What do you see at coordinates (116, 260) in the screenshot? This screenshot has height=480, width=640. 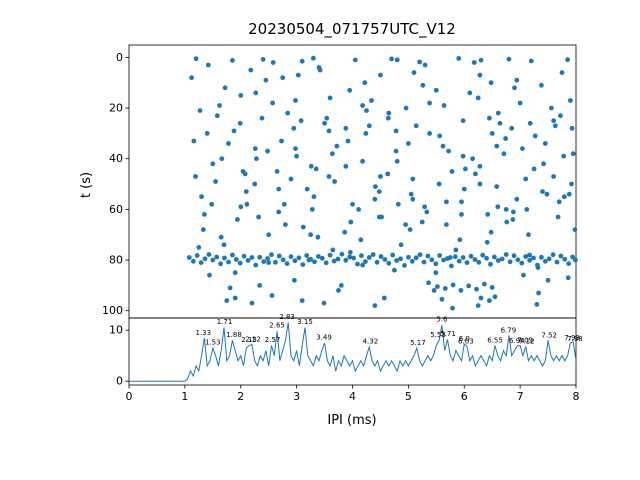 I see `y-tick-label: 80` at bounding box center [116, 260].